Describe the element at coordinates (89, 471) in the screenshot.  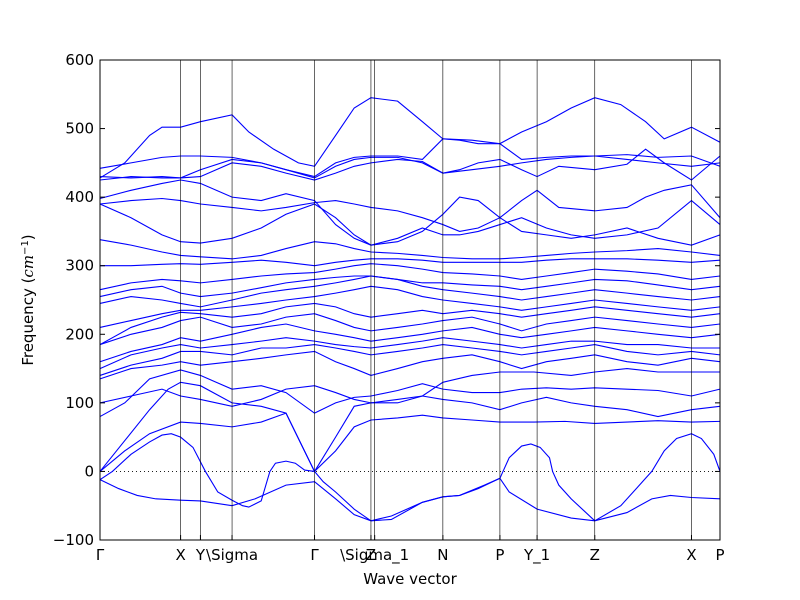
I see `y-tick-label-2: 0` at that location.